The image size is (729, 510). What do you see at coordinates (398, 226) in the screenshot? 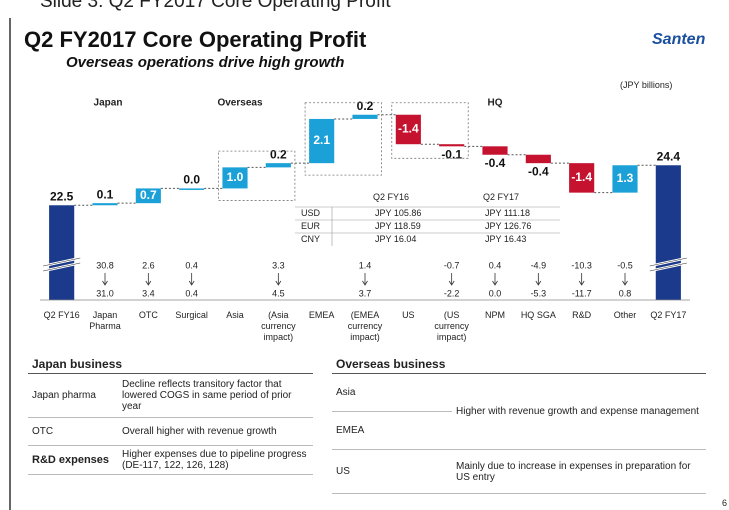
I see `fx-rate: JPY 118.59` at bounding box center [398, 226].